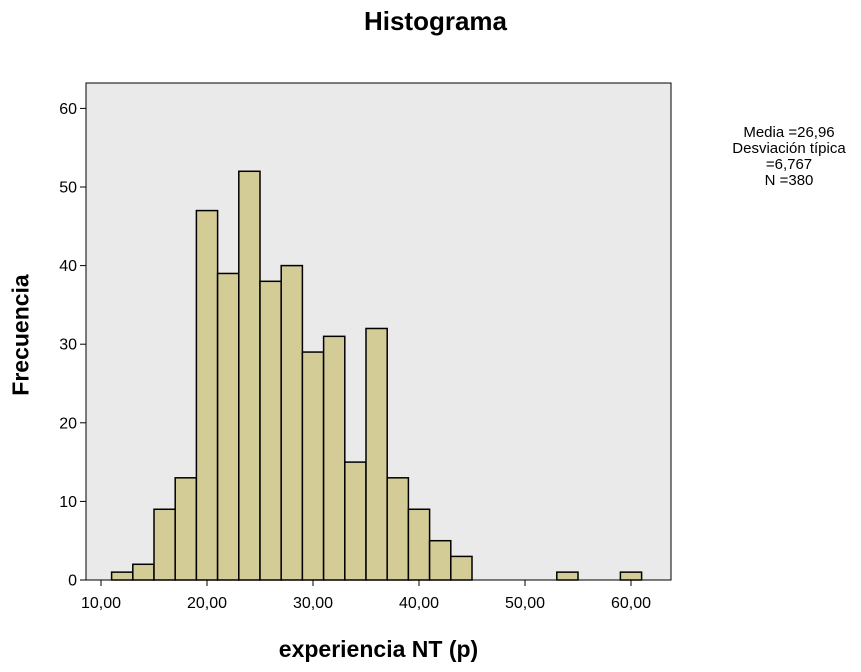 The width and height of the screenshot is (861, 672). I want to click on stats-std-value: =6,767, so click(789, 164).